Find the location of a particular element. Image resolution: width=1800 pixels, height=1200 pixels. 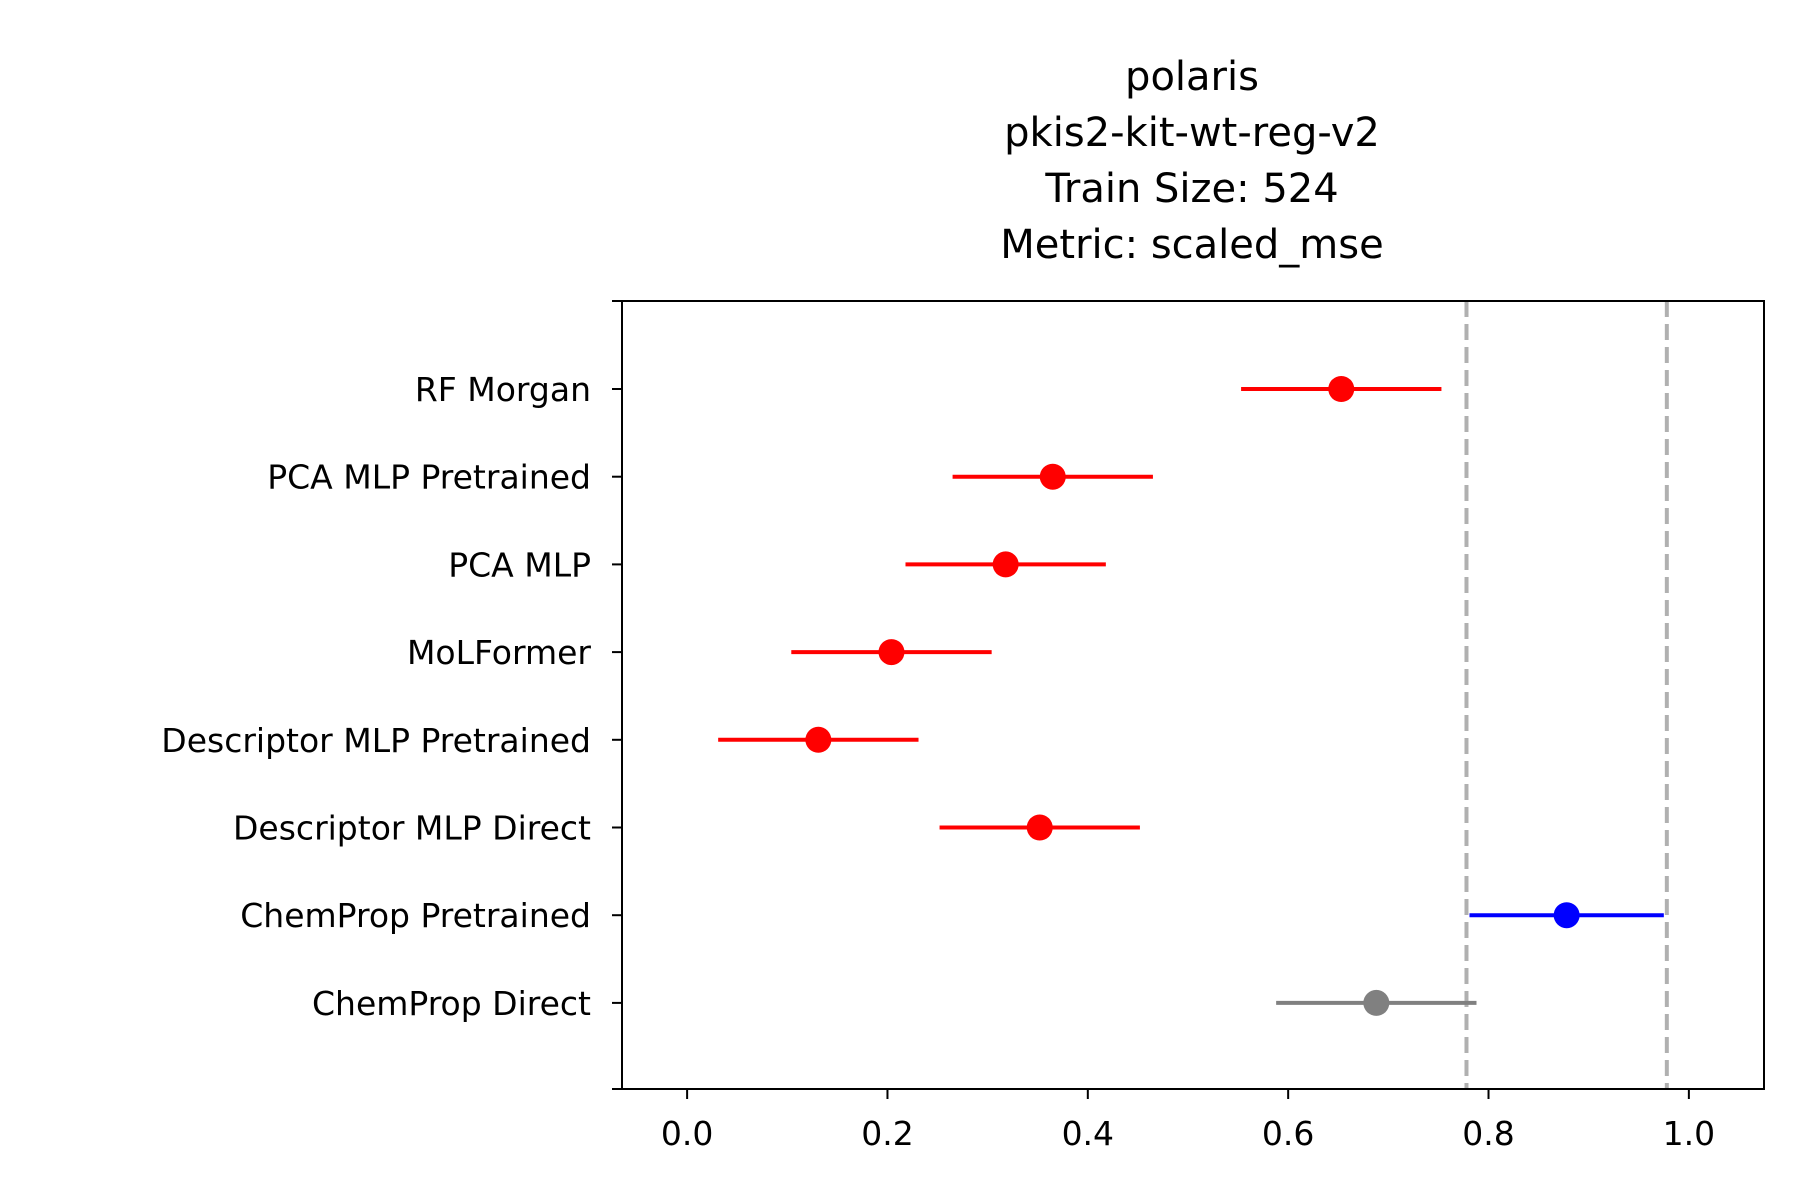

x-axis-ticks: 0.0 0.2 0.4 0.6 0.8 1.0 is located at coordinates (1188, 1121).